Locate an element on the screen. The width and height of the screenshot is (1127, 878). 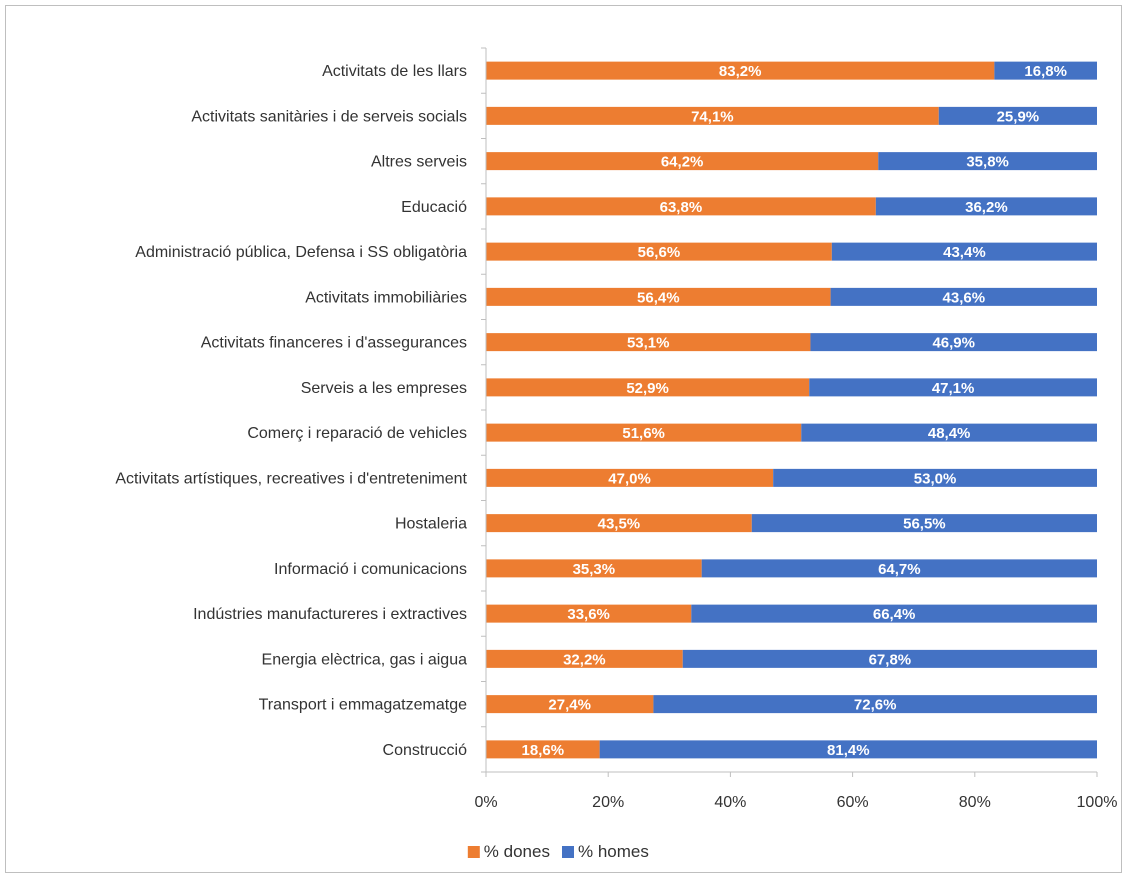
data-label-homes: 53,0% is located at coordinates (935, 478).